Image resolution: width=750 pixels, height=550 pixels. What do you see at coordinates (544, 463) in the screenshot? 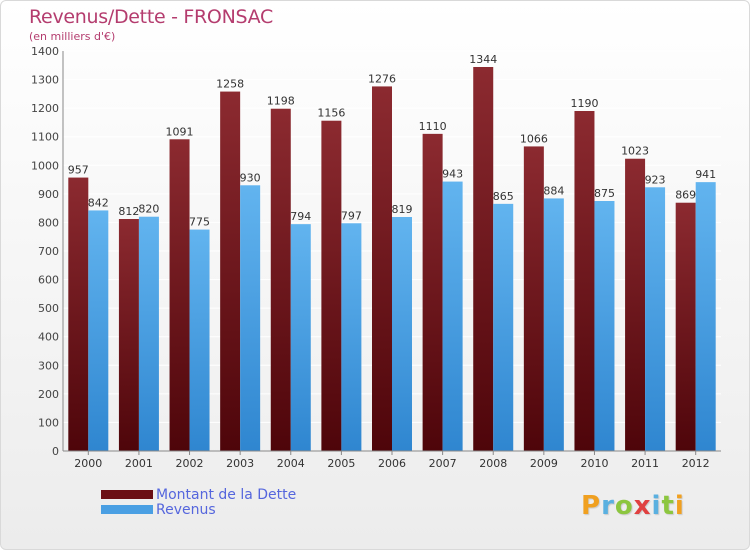
I see `x-tick-label: 2009` at bounding box center [544, 463].